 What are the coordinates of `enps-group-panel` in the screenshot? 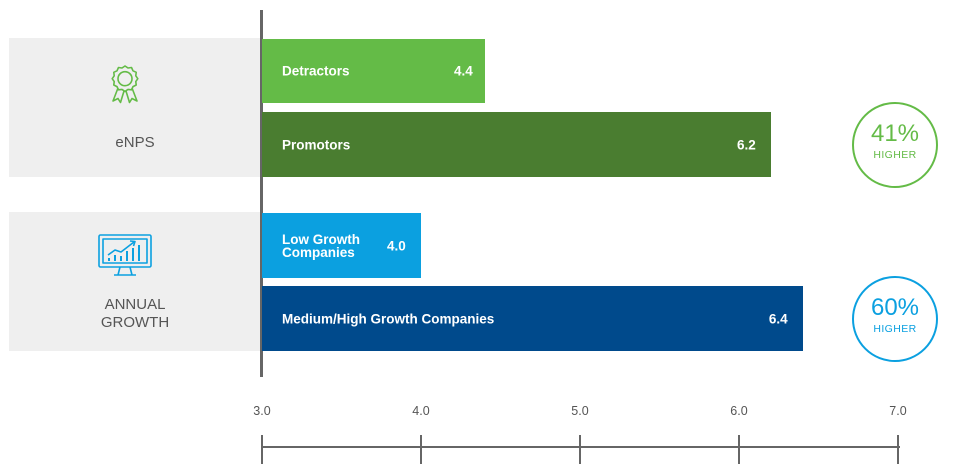 It's located at (135, 107).